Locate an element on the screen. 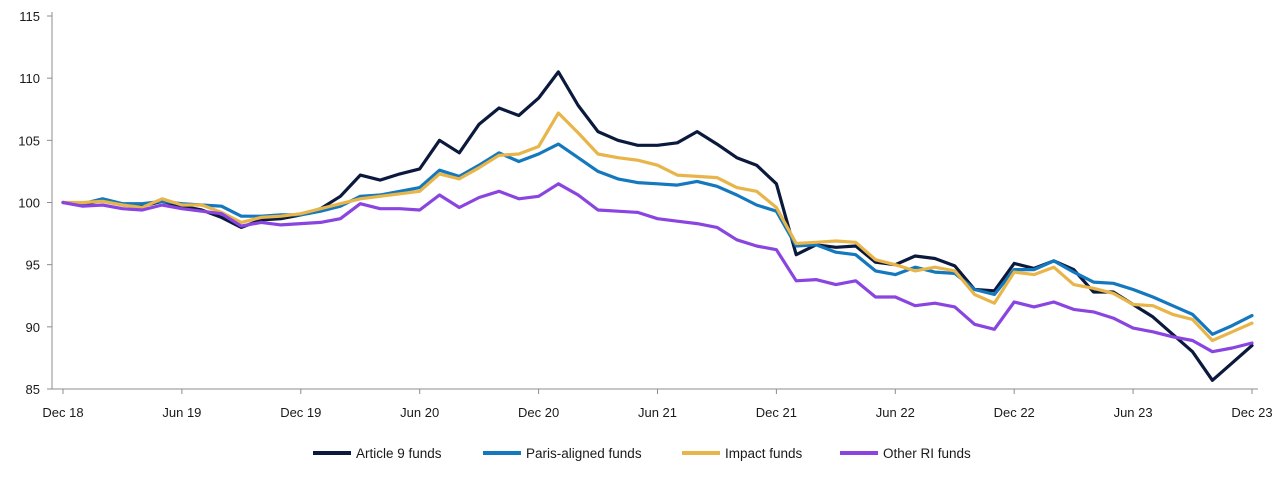 This screenshot has width=1280, height=478. y-tick-label: 95 is located at coordinates (33, 265).